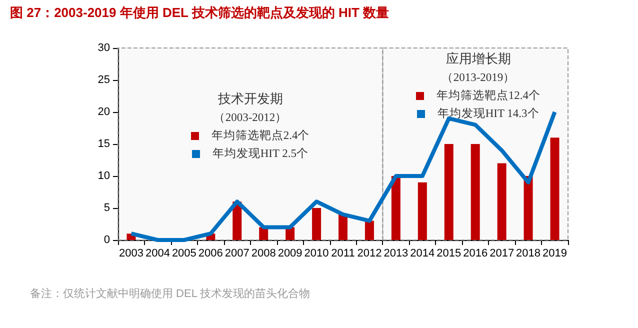 The image size is (638, 328). I want to click on x-tick-label: 2017, so click(502, 254).